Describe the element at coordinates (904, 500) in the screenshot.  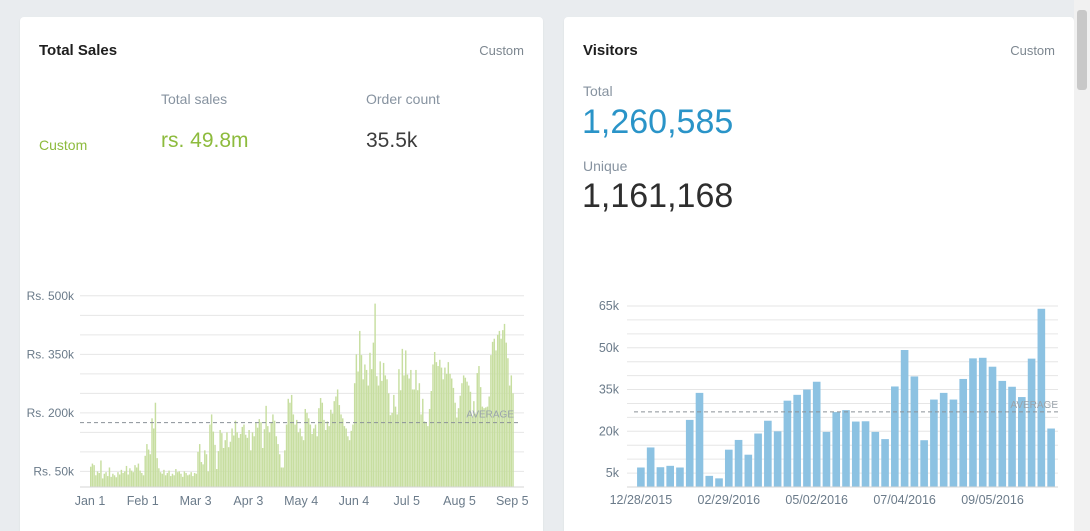
I see `x-tick-label: 07/04/2016` at that location.